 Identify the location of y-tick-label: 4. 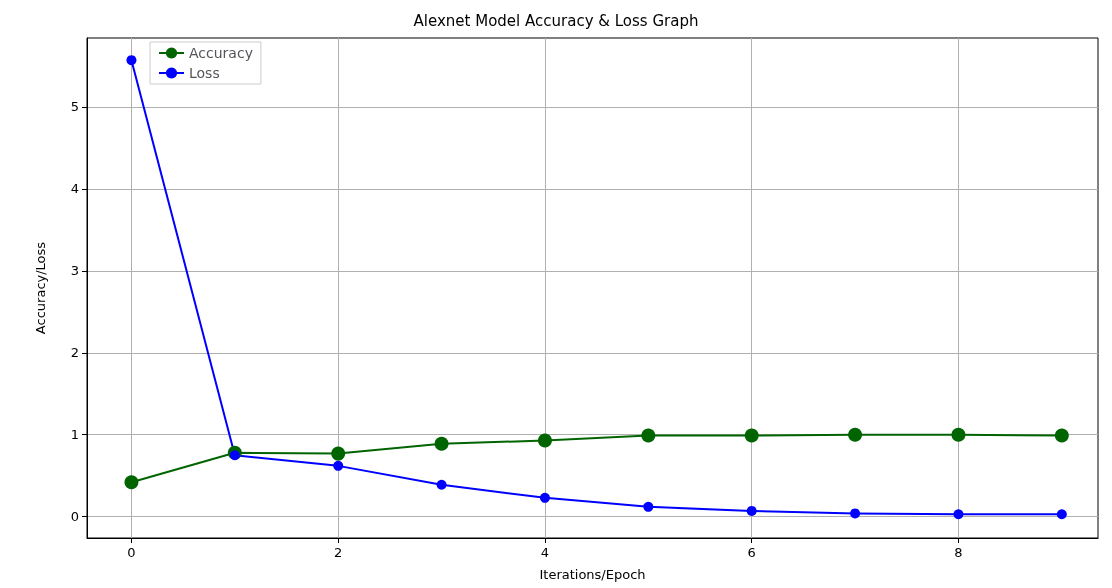
(74, 189).